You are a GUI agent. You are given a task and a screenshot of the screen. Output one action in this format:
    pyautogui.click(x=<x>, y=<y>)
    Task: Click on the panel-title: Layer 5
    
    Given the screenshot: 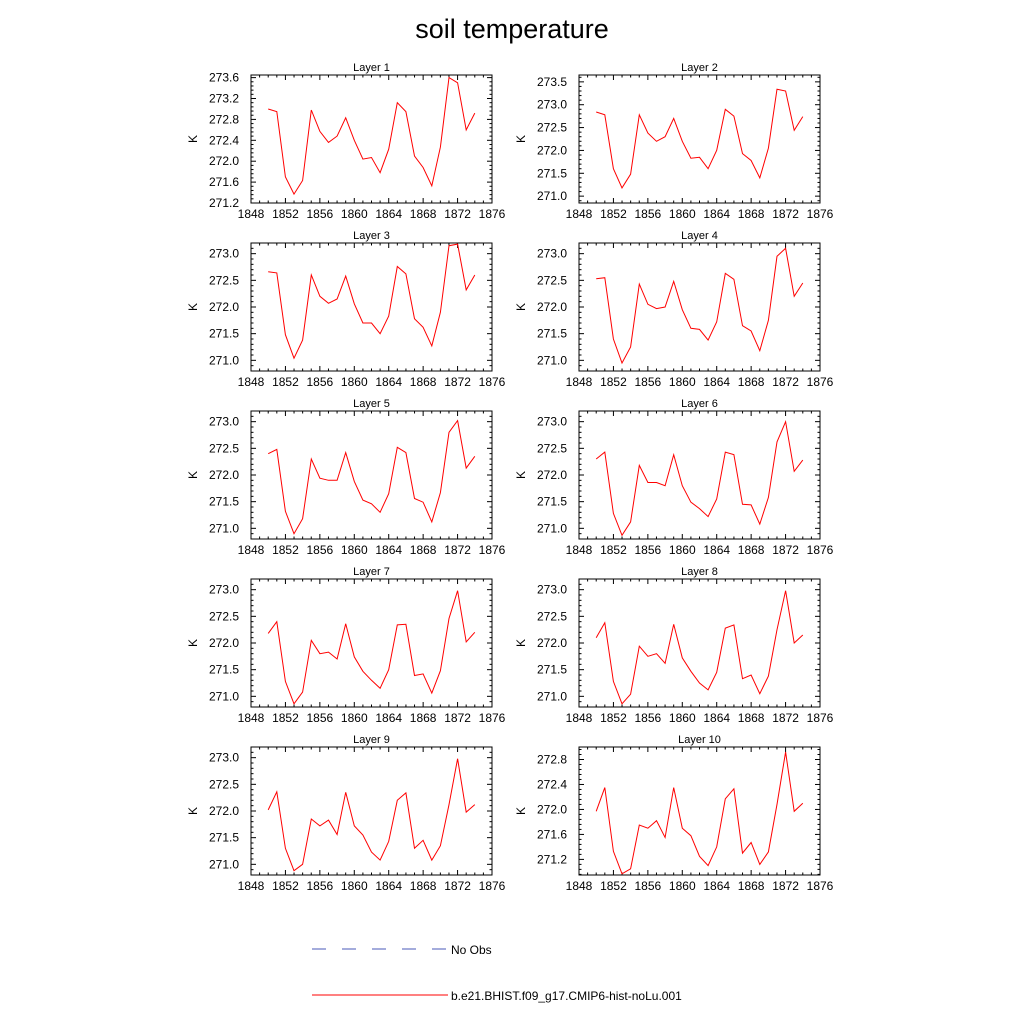 What is the action you would take?
    pyautogui.click(x=371, y=404)
    